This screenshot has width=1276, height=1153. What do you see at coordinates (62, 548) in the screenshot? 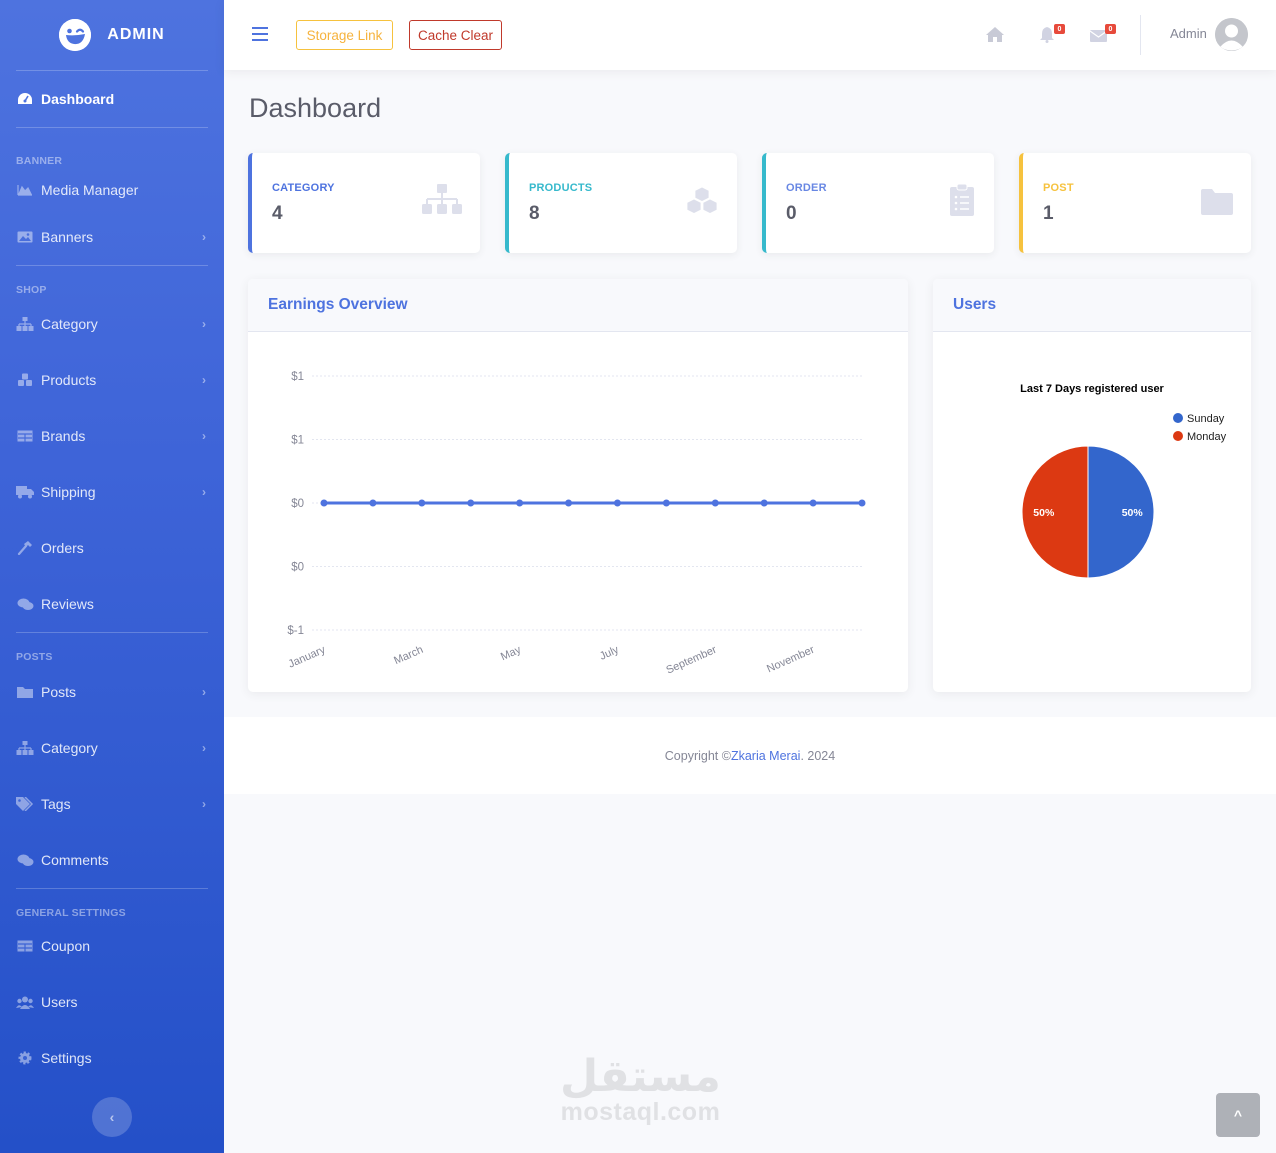
I see `sidebar-item-label: Orders` at bounding box center [62, 548].